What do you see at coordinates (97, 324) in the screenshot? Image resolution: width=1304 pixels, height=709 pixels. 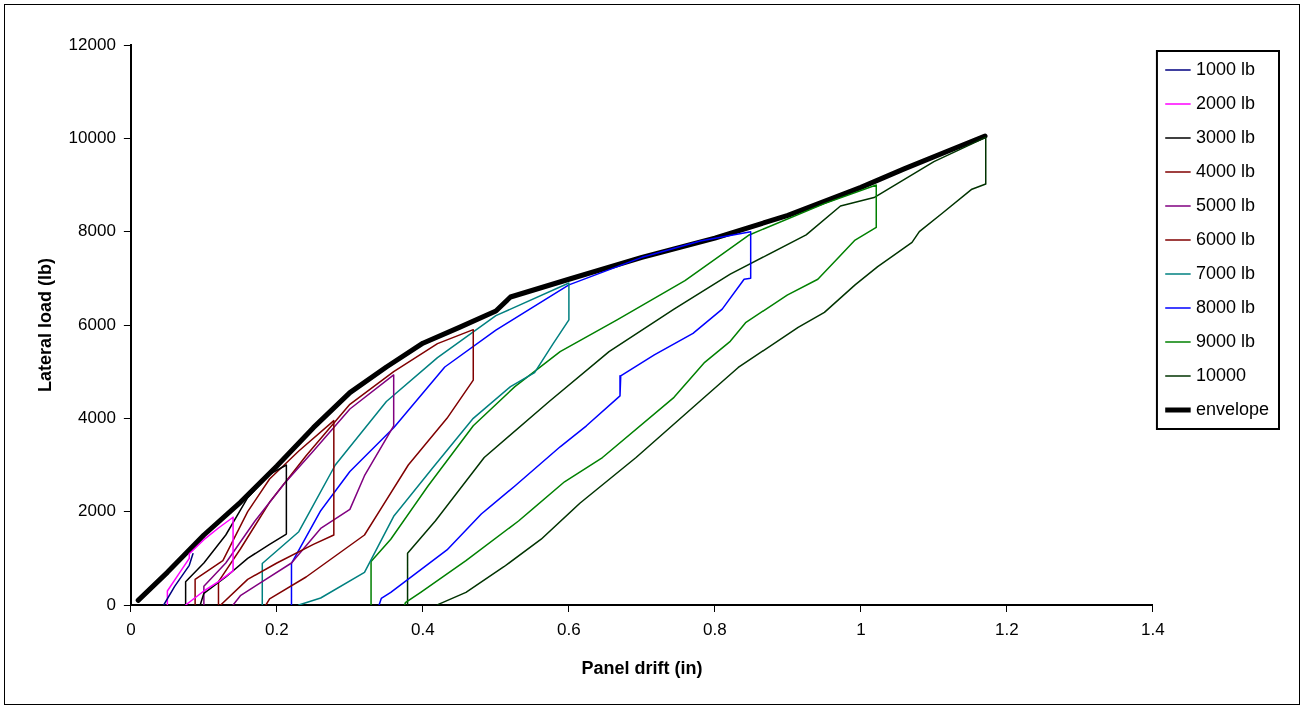 I see `y-tick-label: 6000` at bounding box center [97, 324].